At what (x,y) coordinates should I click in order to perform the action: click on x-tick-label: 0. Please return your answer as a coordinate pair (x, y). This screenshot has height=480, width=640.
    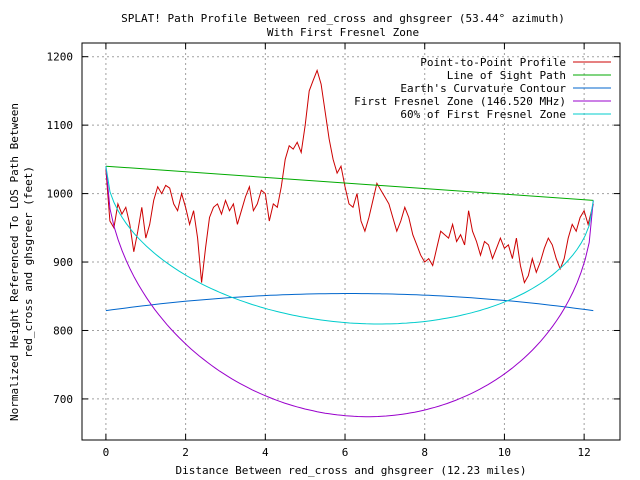
    Looking at the image, I should click on (106, 452).